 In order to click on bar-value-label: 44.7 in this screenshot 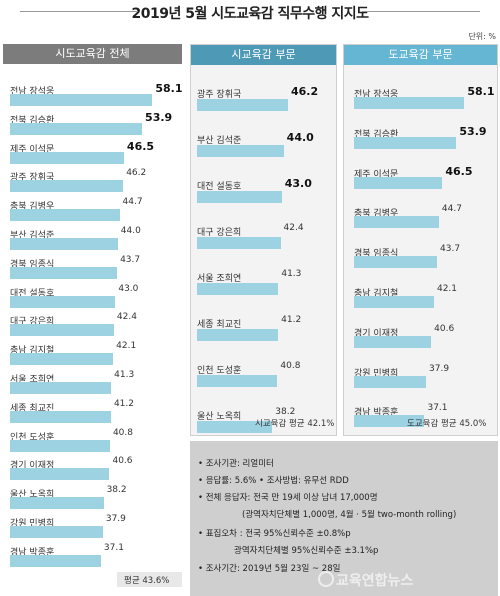, I will do `click(451, 209)`.